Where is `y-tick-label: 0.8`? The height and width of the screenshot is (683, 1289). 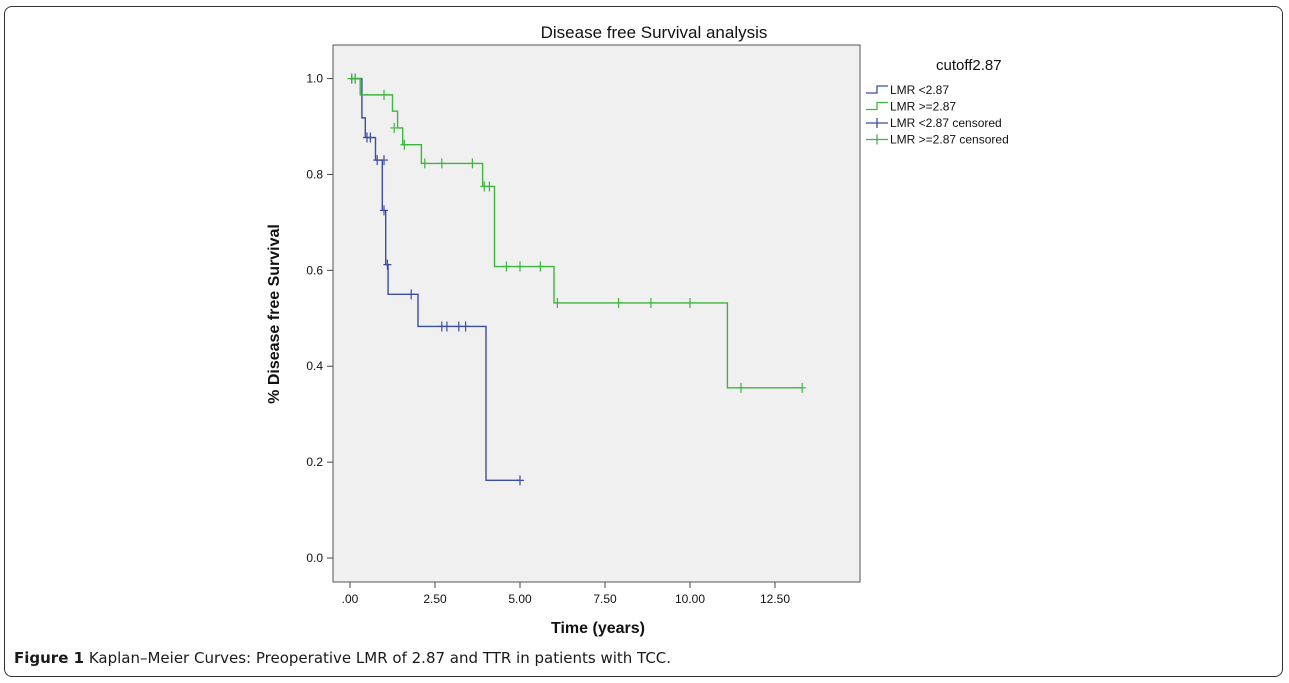
y-tick-label: 0.8 is located at coordinates (314, 174).